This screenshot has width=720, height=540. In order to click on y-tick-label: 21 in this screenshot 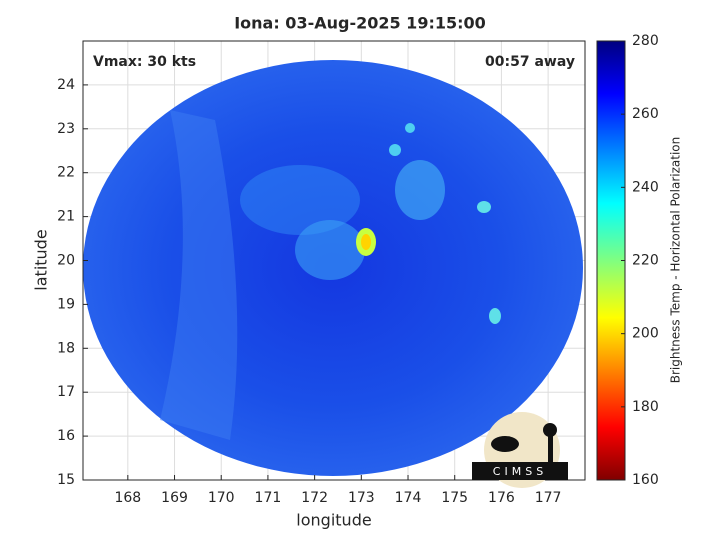, I will do `click(66, 217)`.